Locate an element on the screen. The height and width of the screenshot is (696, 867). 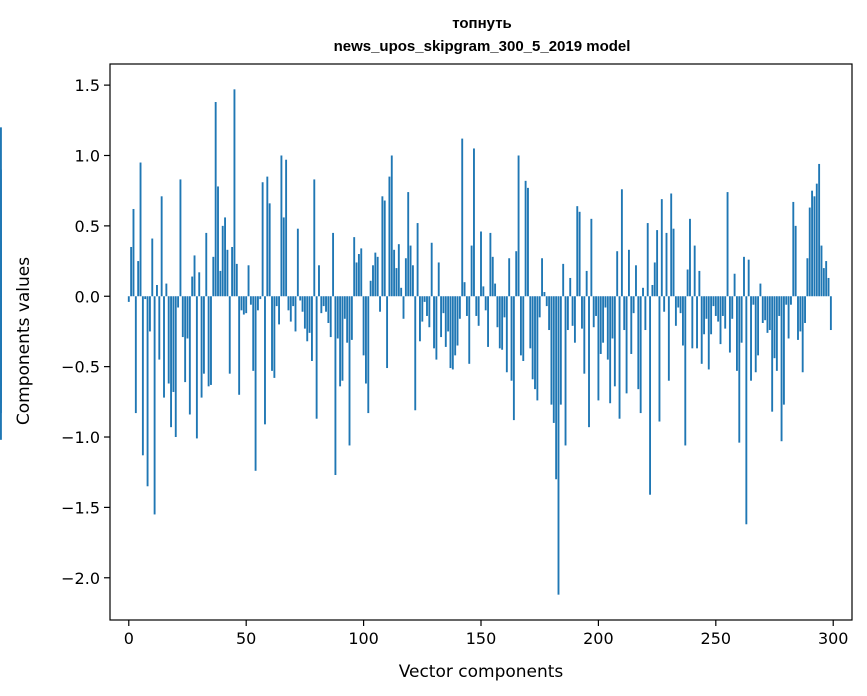
y-axis-label: Components values is located at coordinates (24, 341).